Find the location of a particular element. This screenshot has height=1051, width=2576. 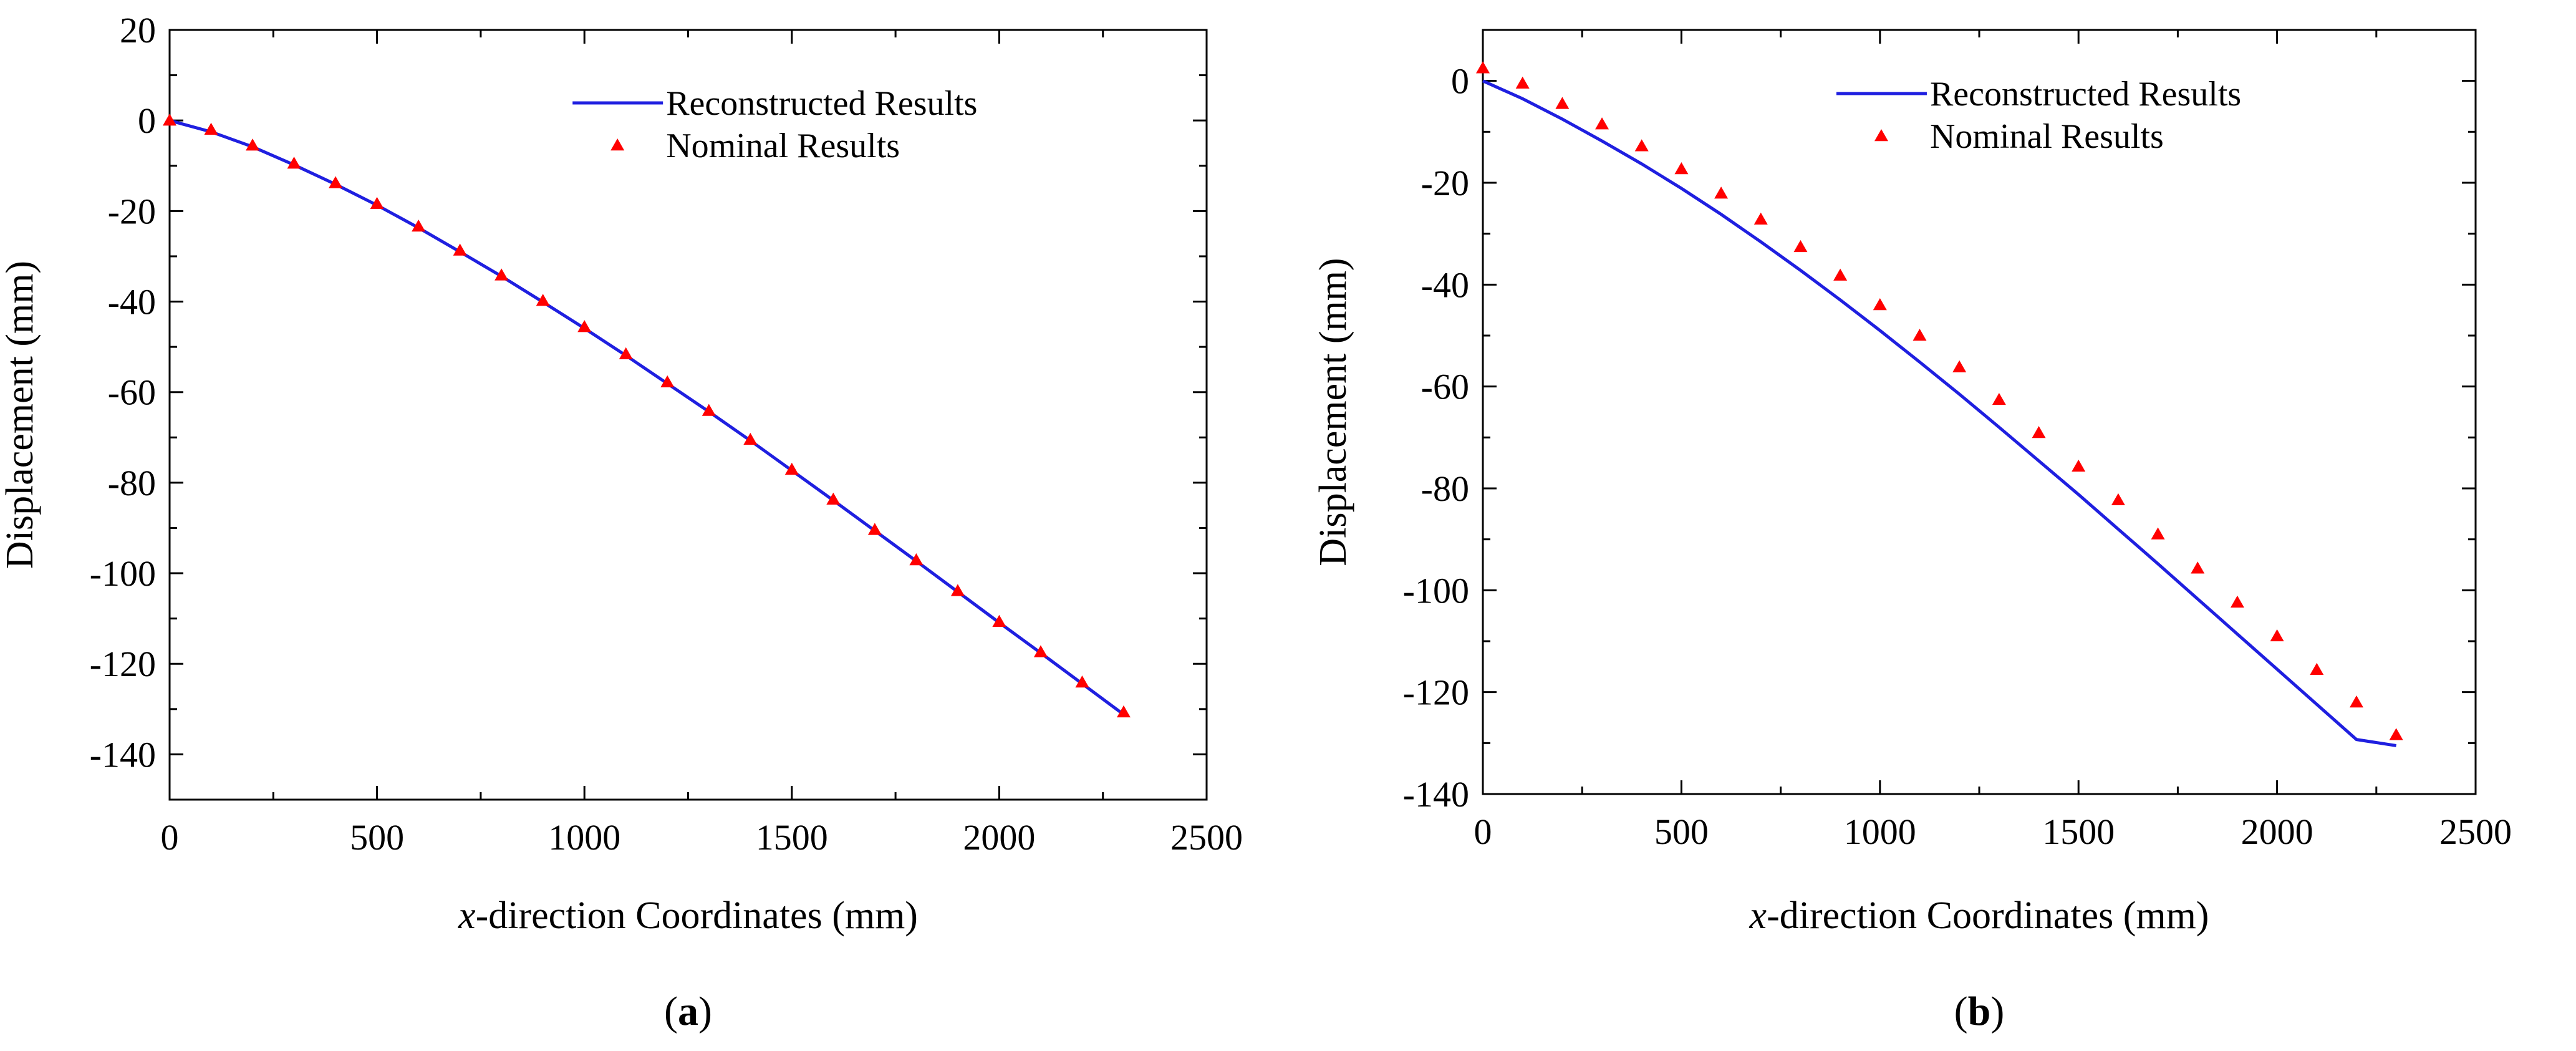

panel-label-letter: a is located at coordinates (688, 1012).